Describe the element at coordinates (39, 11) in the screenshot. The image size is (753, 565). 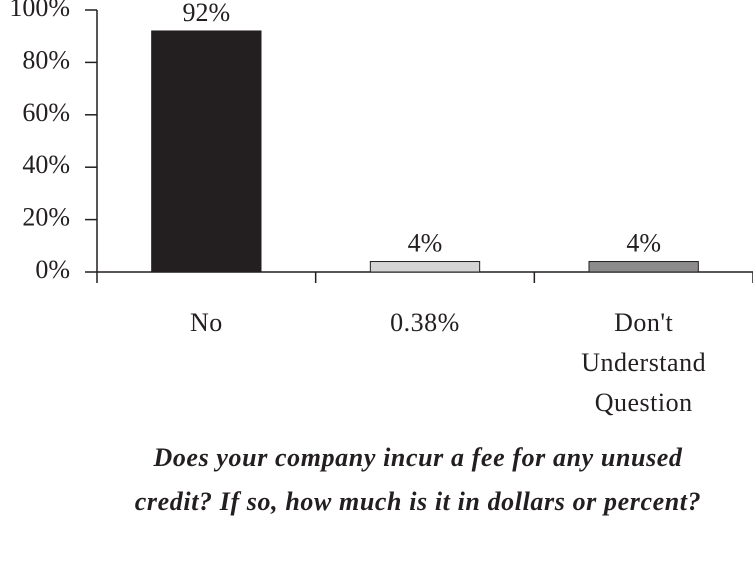
I see `y-tick-label: 100%` at that location.